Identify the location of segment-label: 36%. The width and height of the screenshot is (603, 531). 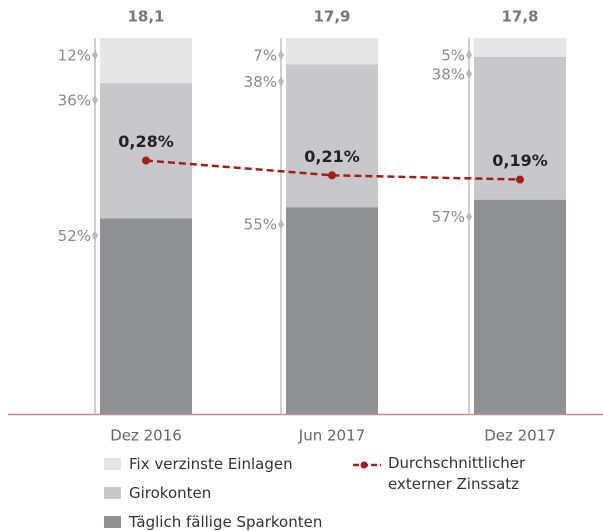
(74, 101).